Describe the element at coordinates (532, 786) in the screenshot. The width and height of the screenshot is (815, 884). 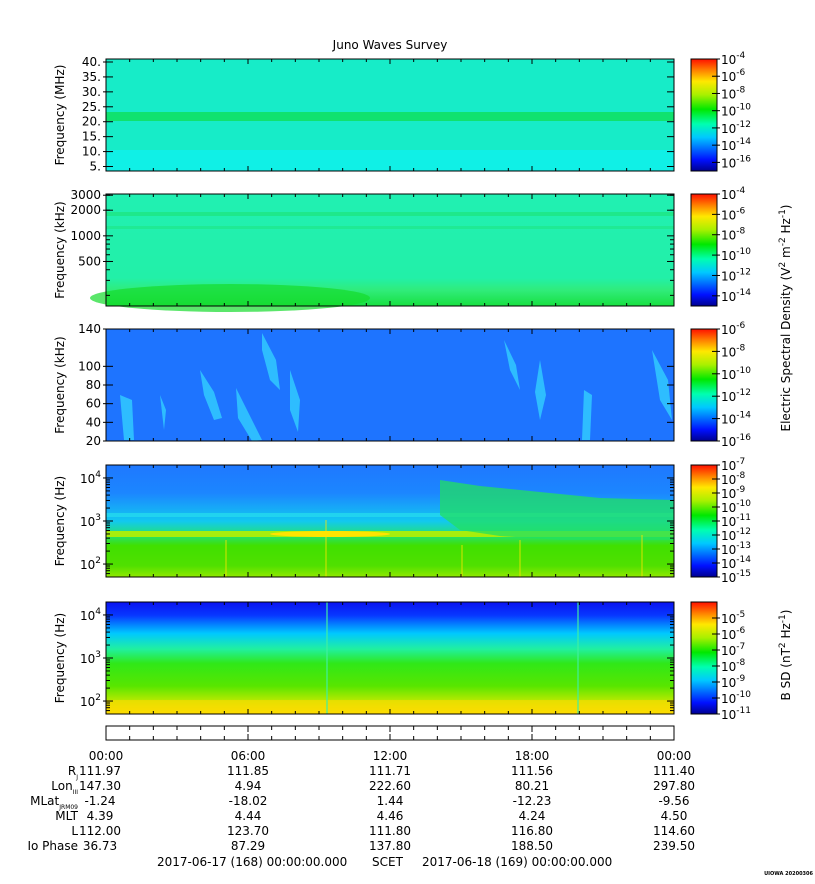
I see `ephemeris-value: 80.21` at that location.